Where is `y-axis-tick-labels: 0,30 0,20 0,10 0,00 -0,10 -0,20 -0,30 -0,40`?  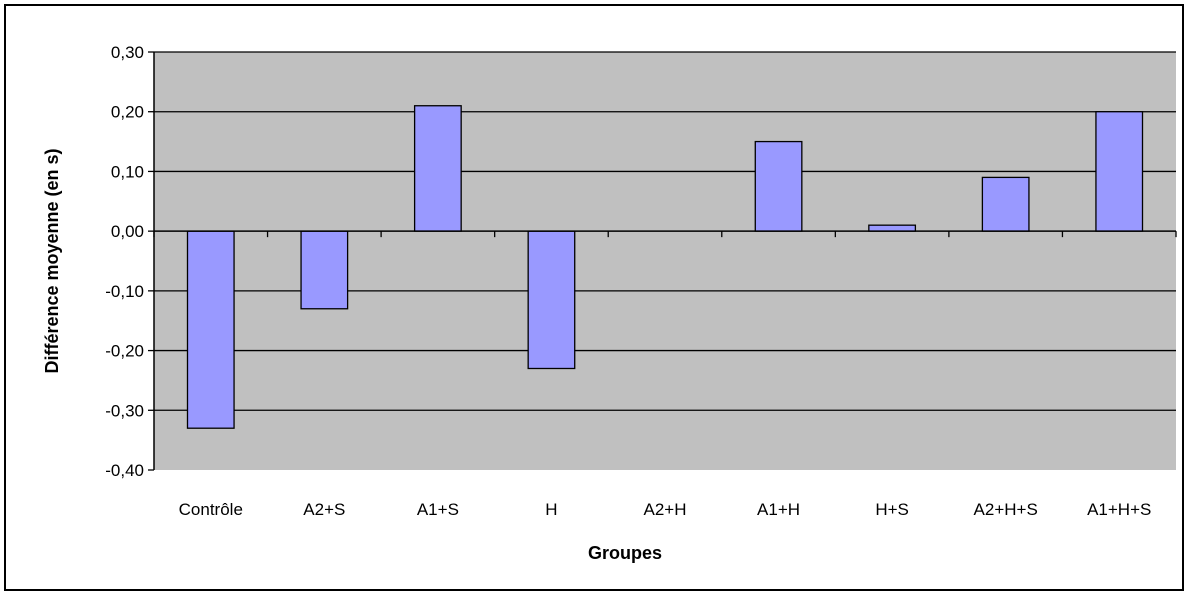
y-axis-tick-labels: 0,30 0,20 0,10 0,00 -0,10 -0,20 -0,30 -0,40 is located at coordinates (124, 261).